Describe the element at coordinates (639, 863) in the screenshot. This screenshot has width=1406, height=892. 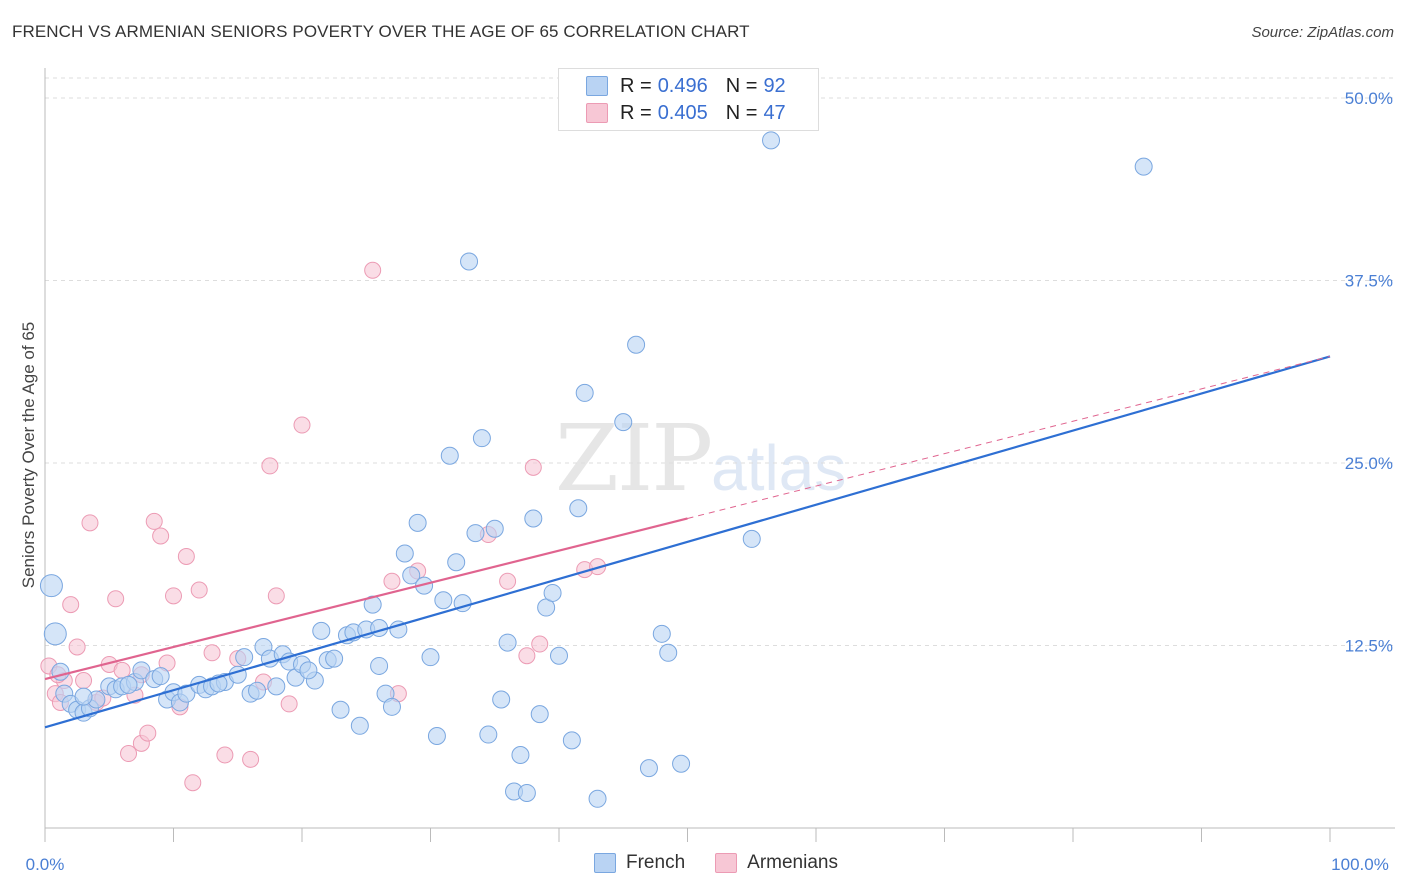
I see `legend-item-french: French` at that location.